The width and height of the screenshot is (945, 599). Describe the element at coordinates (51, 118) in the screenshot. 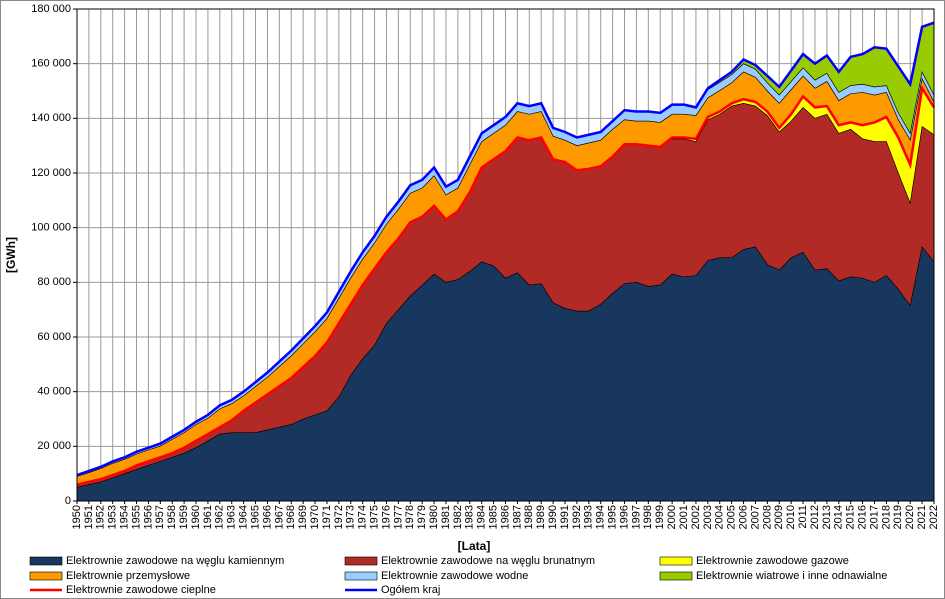

I see `y-tick-label: 140 000` at that location.